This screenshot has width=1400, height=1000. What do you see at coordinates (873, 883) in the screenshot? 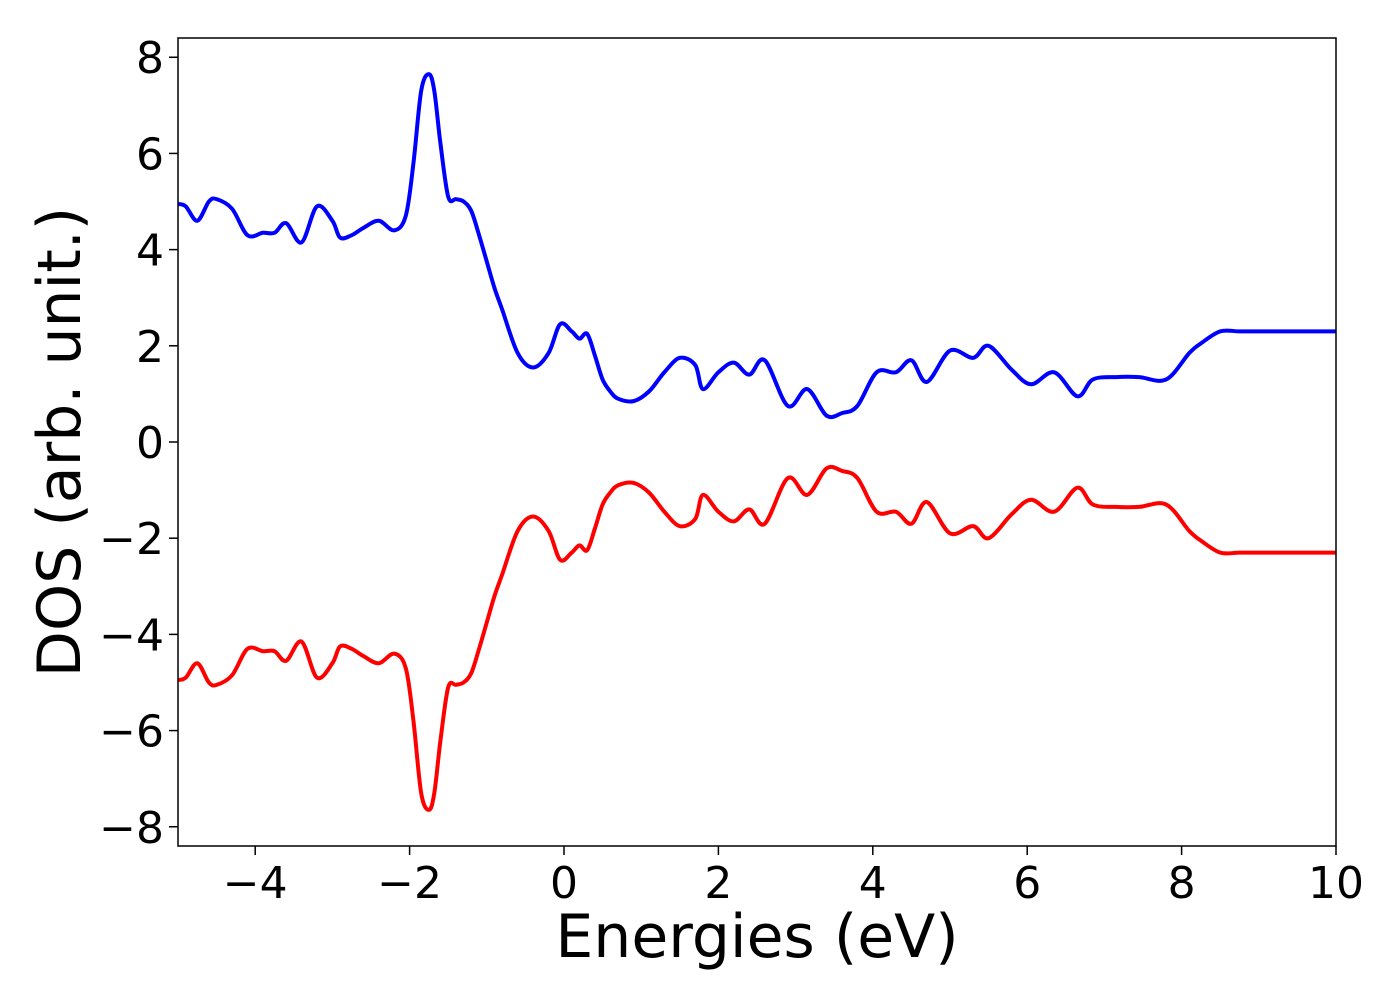
I see `x-tick-label: 4` at bounding box center [873, 883].